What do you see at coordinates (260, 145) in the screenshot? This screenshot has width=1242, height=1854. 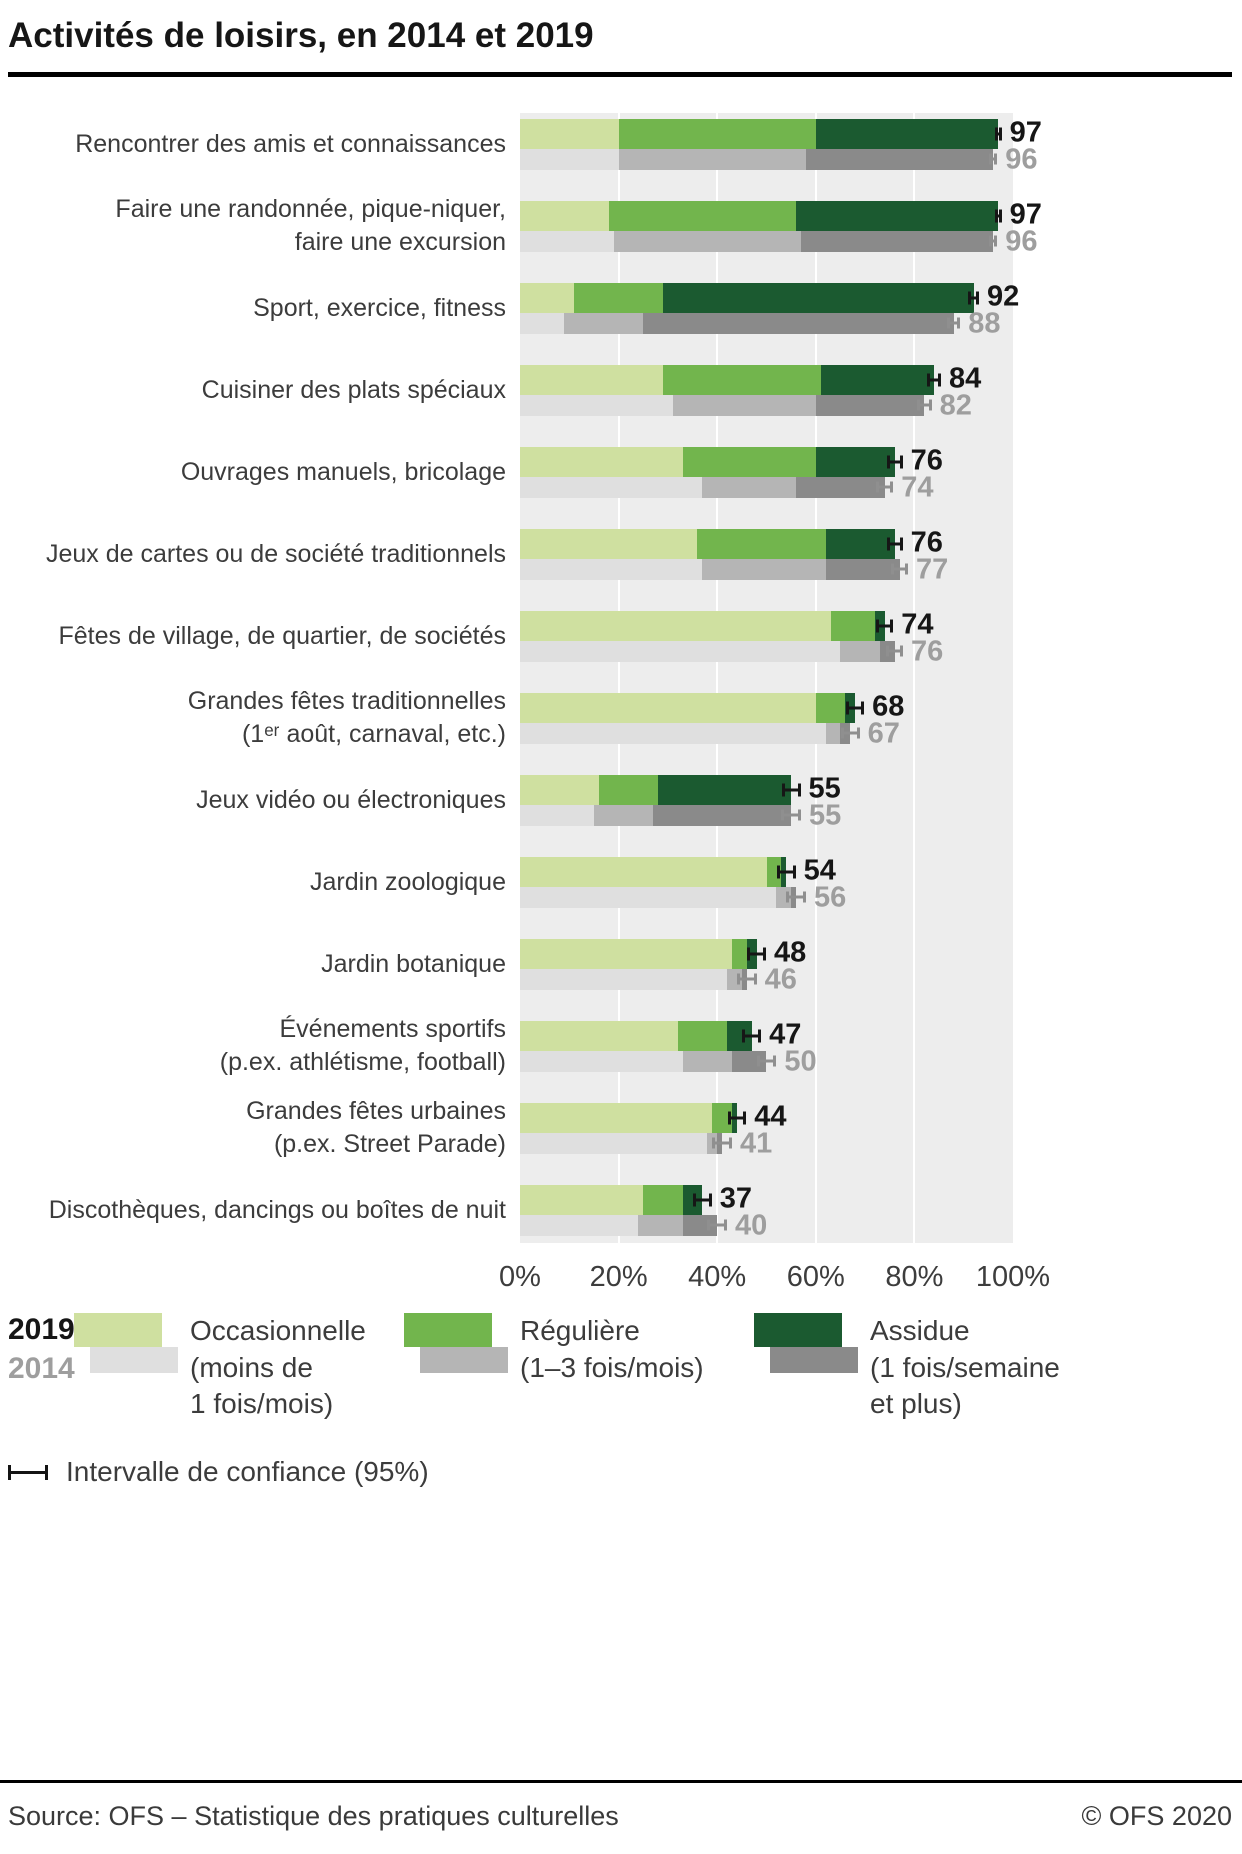 I see `category-label: Rencontrer des amis et connaissances` at bounding box center [260, 145].